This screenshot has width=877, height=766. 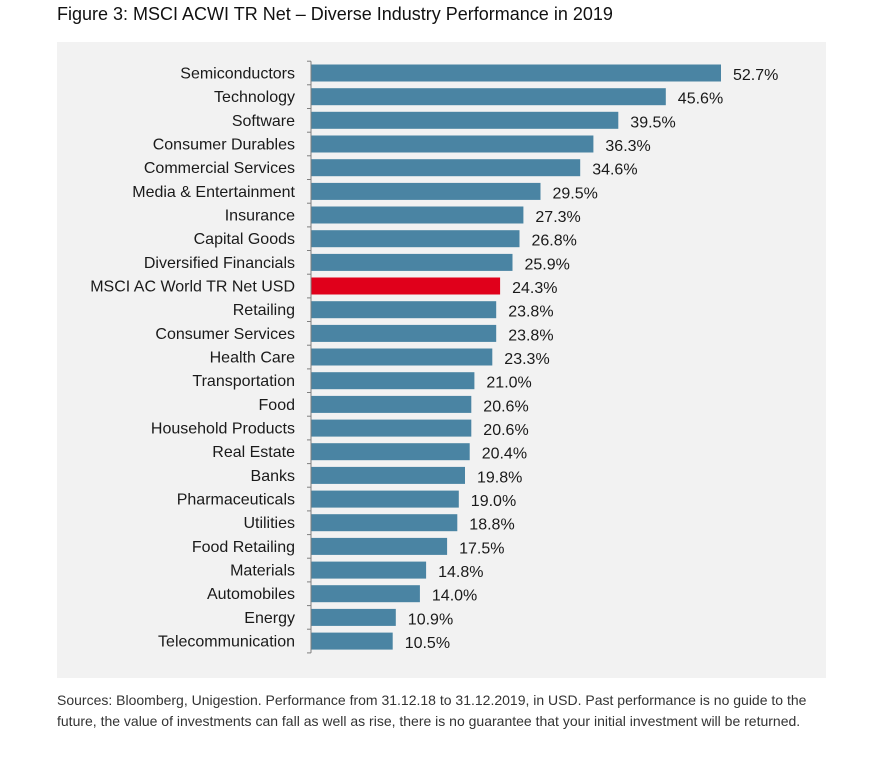 I want to click on bar-household-products, so click(x=391, y=428).